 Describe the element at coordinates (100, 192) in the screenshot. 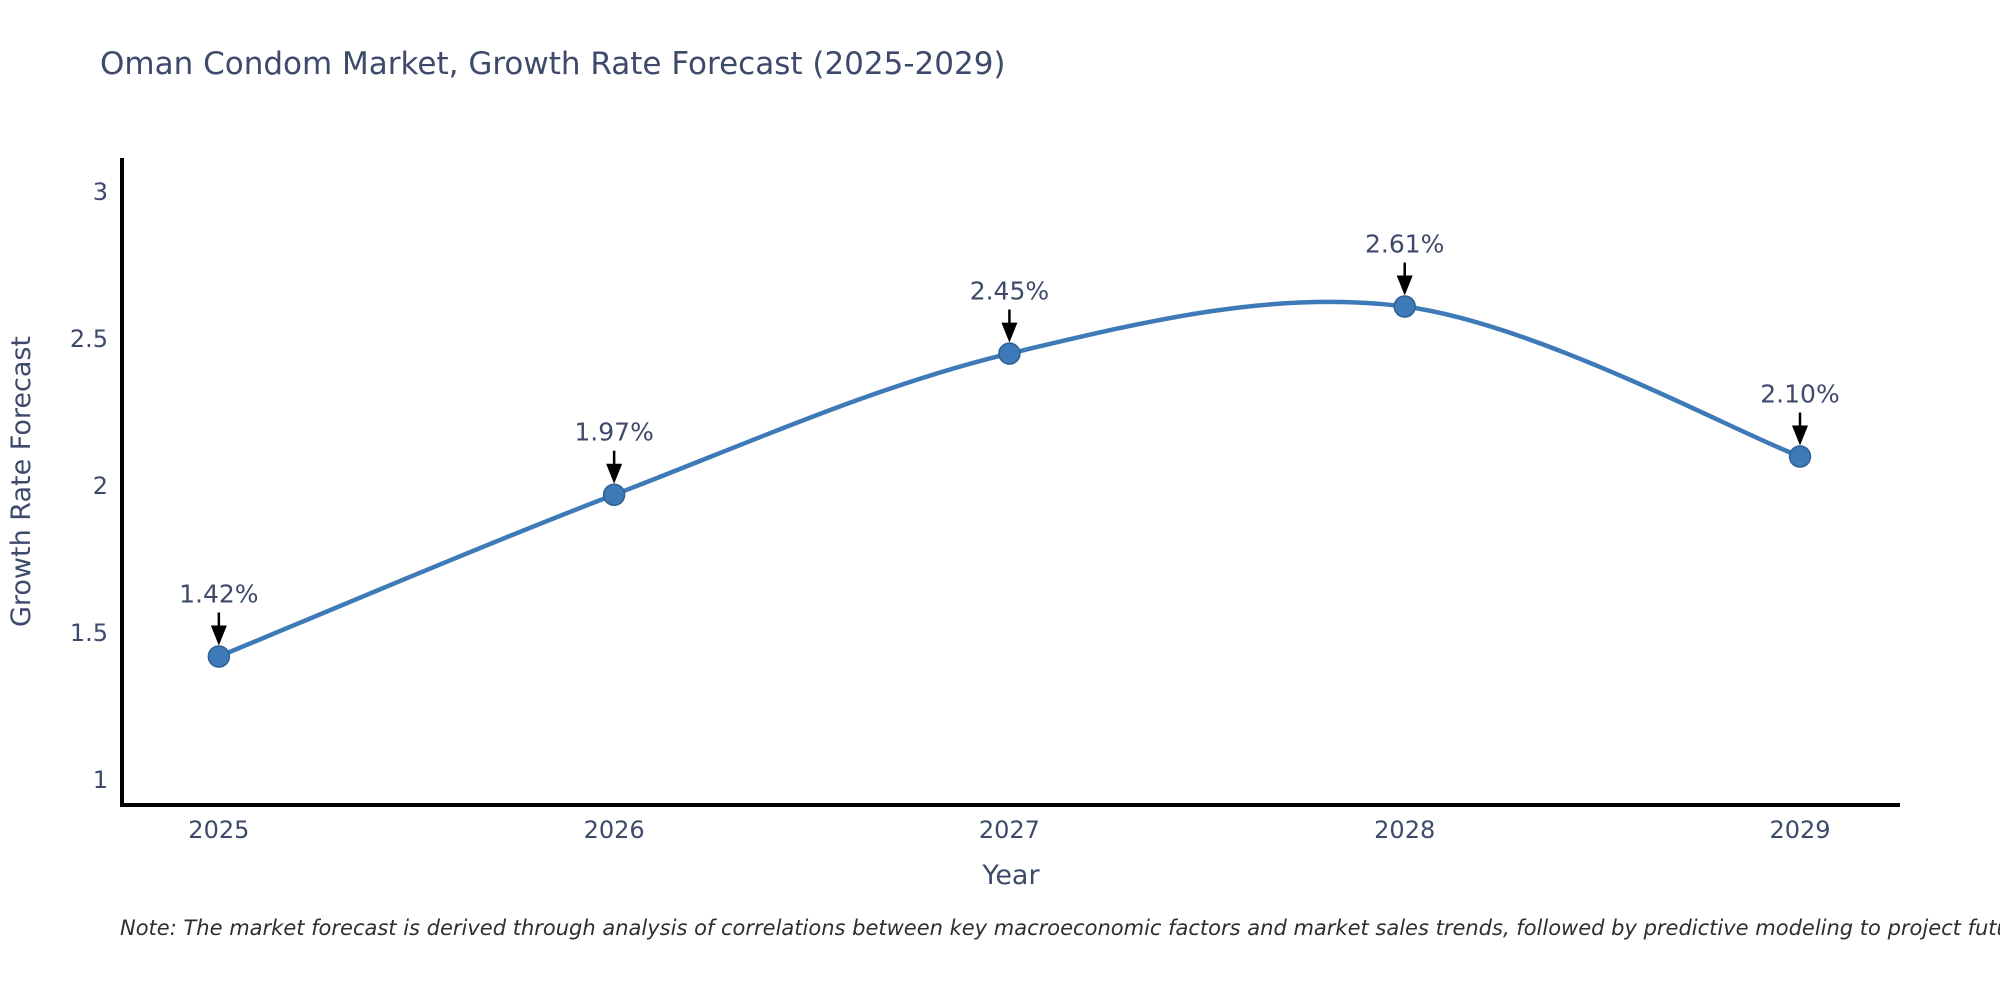

I see `y-tick-label: 3` at that location.